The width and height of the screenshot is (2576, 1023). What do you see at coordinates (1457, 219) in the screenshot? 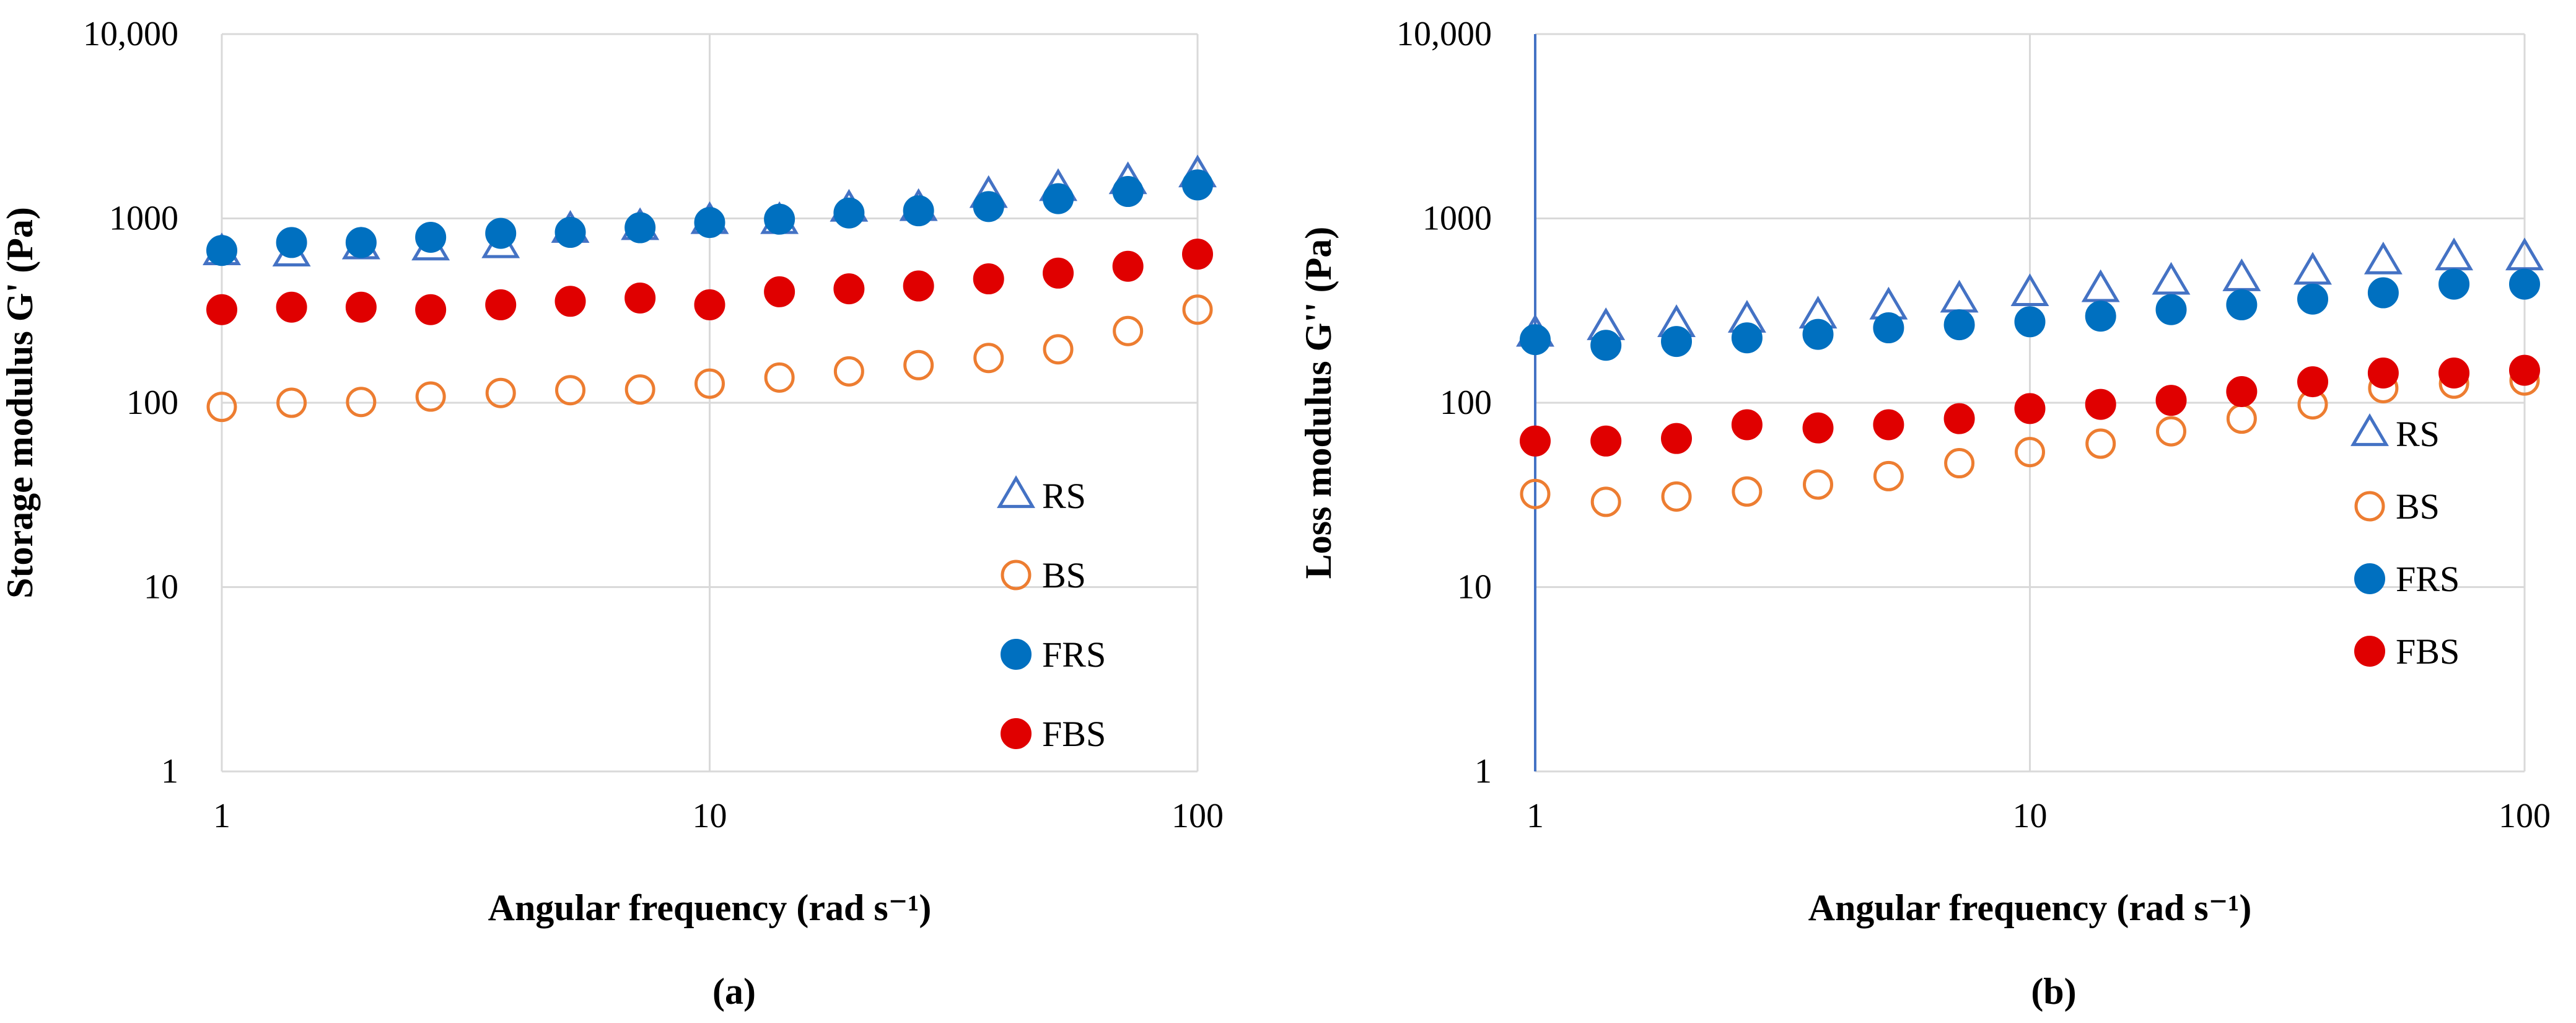
I see `panel-b-y-tick-label: 1000` at bounding box center [1457, 219].